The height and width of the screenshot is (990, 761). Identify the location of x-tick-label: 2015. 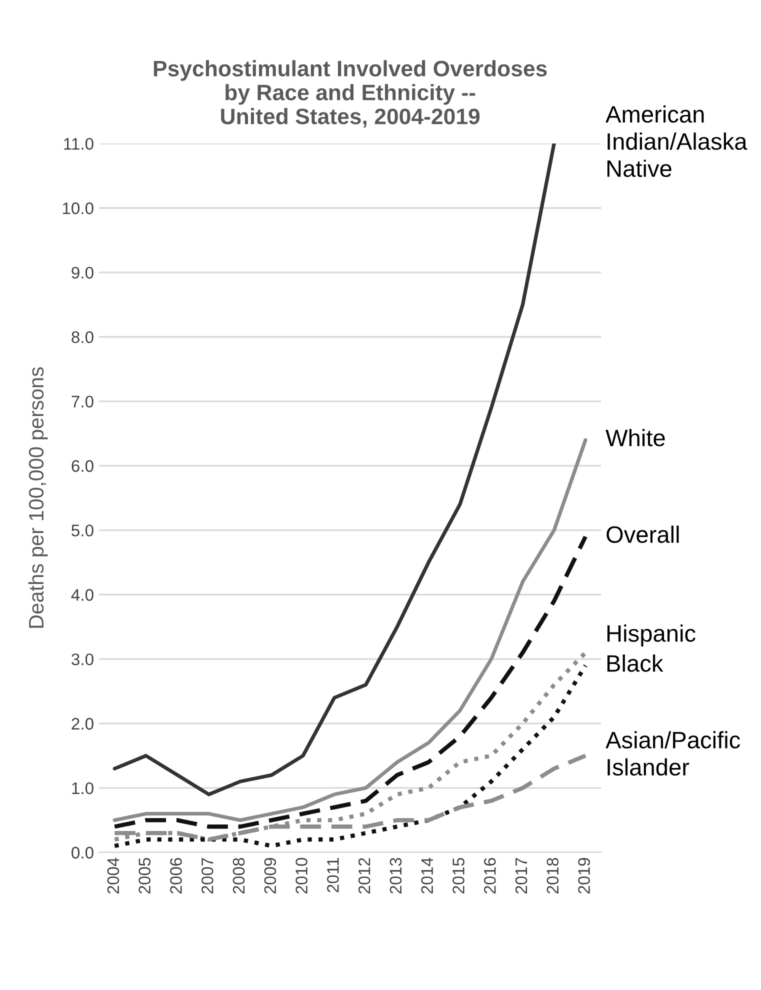
(458, 876).